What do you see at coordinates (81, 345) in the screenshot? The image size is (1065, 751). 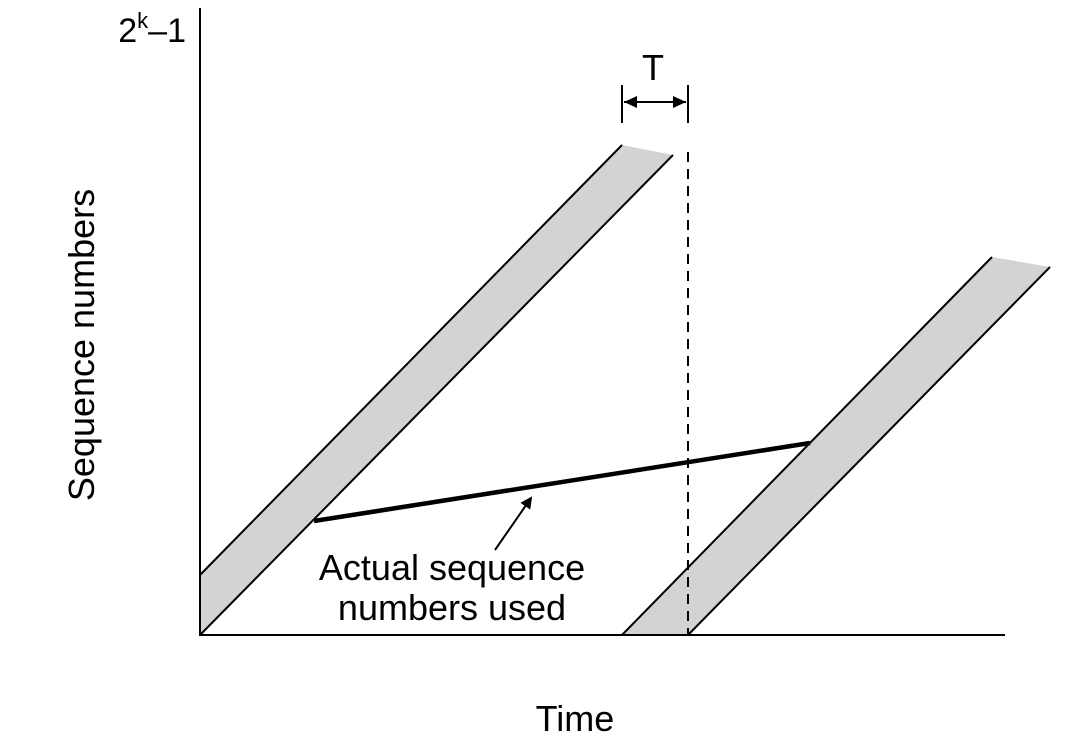 I see `y-axis-label: Sequence numbers` at bounding box center [81, 345].